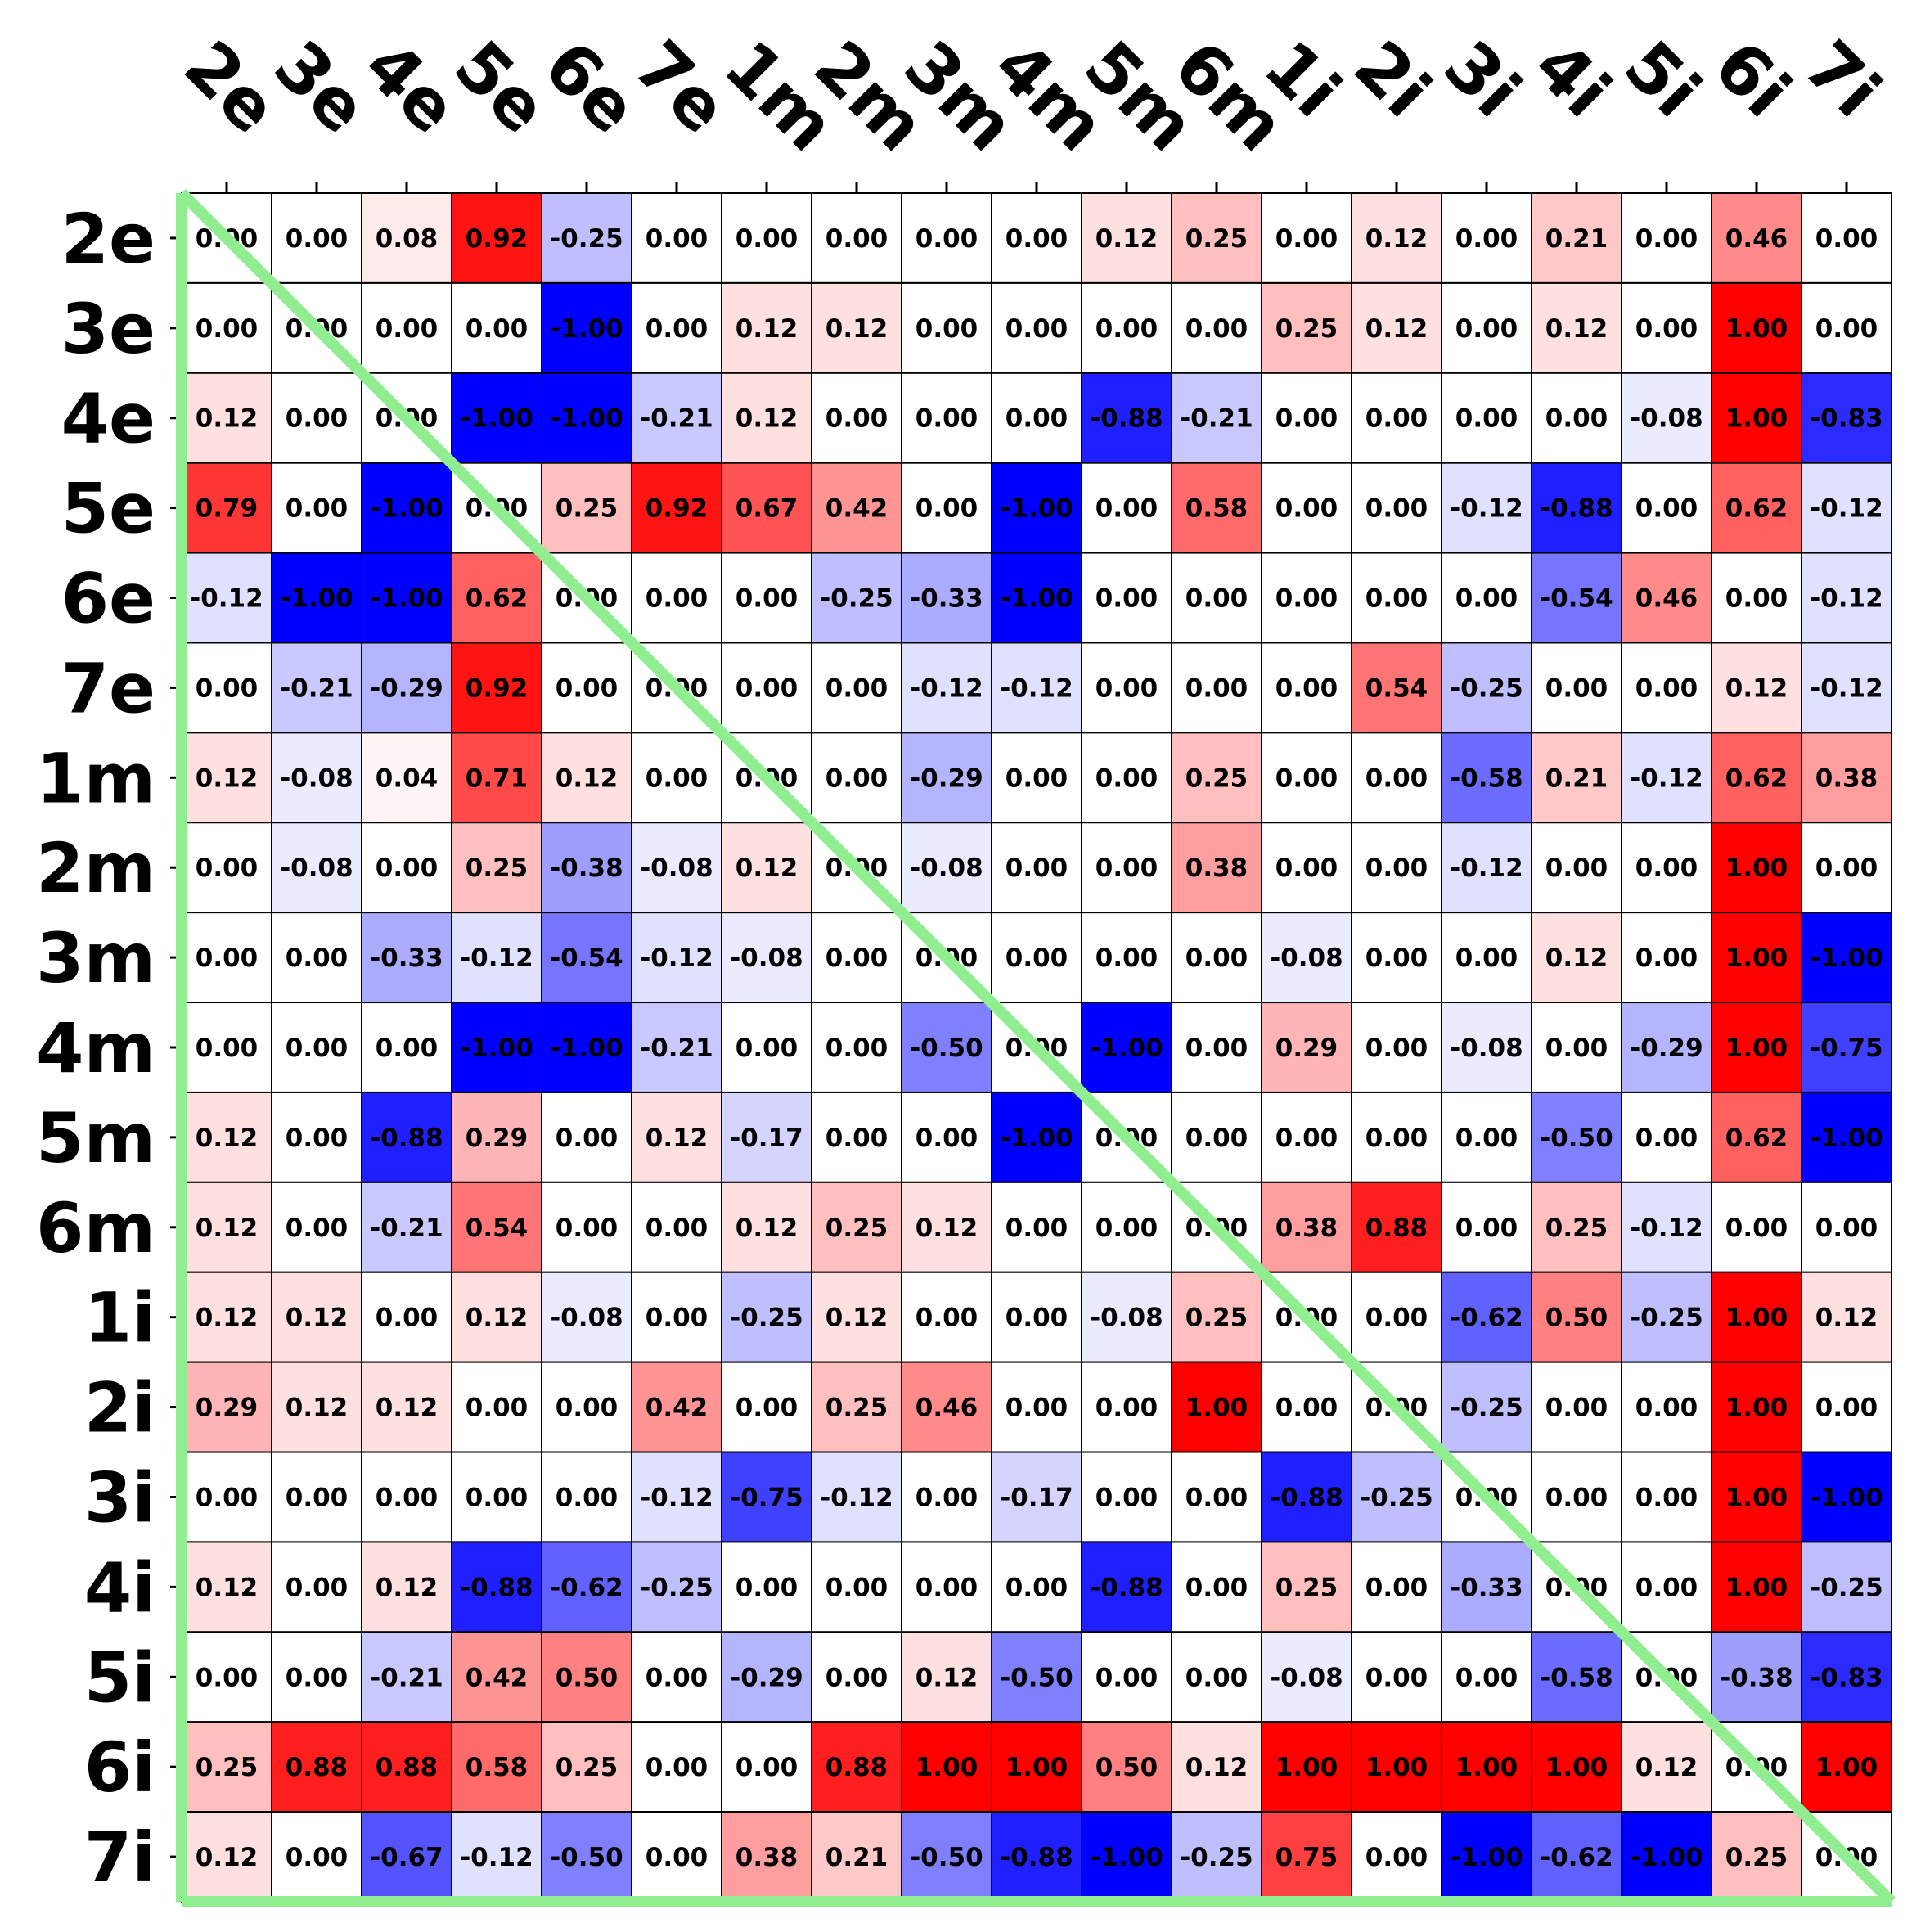  I want to click on cell-value-label: -0.67, so click(406, 1857).